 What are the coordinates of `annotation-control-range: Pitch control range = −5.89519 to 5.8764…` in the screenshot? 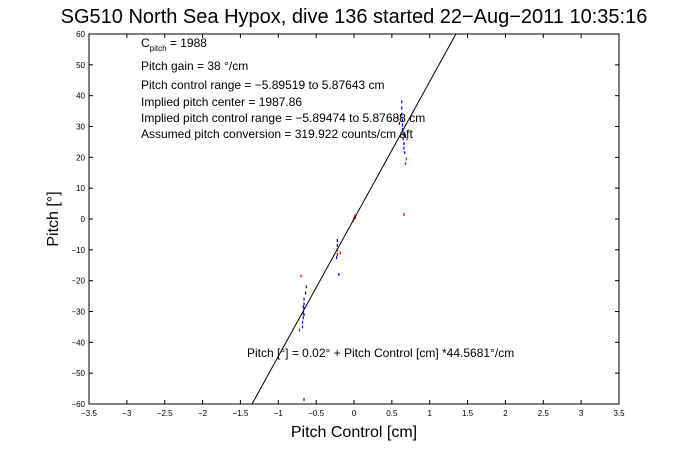 It's located at (263, 85).